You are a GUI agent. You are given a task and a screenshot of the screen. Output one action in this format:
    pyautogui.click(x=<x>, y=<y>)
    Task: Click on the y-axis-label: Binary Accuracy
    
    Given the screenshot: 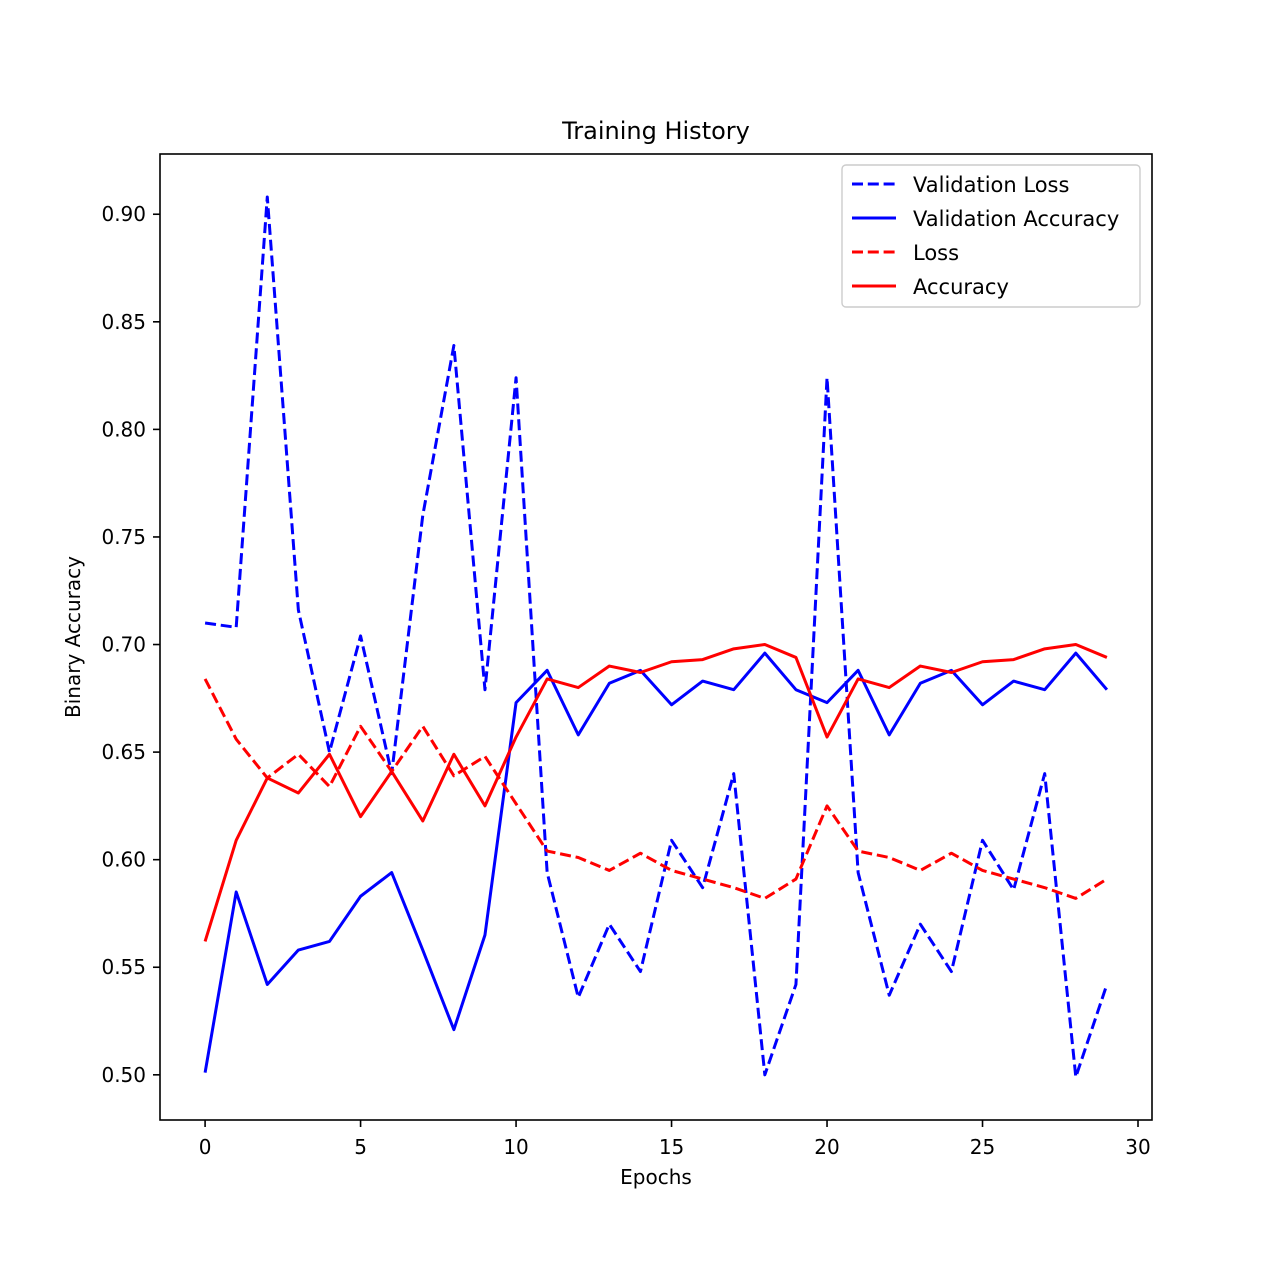 What is the action you would take?
    pyautogui.click(x=73, y=637)
    